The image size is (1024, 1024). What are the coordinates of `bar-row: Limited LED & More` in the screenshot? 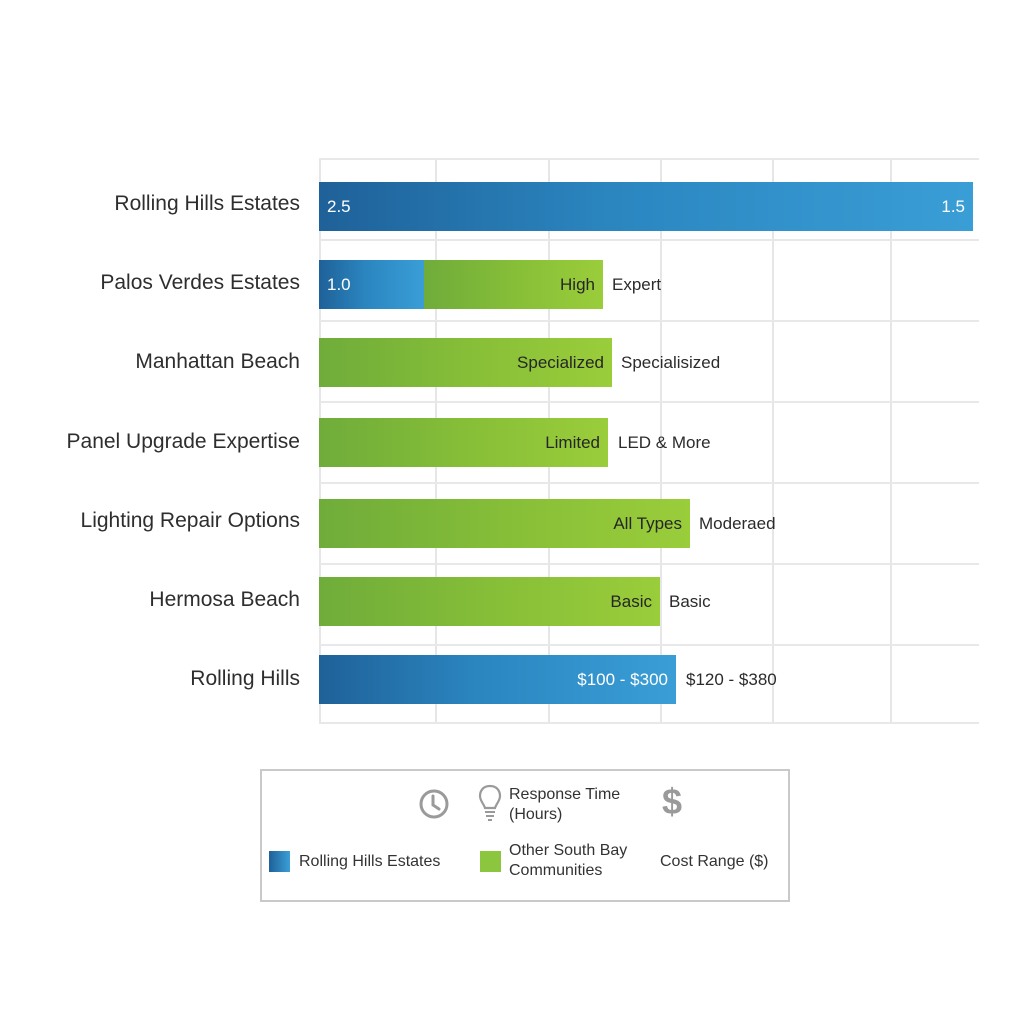 It's located at (512, 442).